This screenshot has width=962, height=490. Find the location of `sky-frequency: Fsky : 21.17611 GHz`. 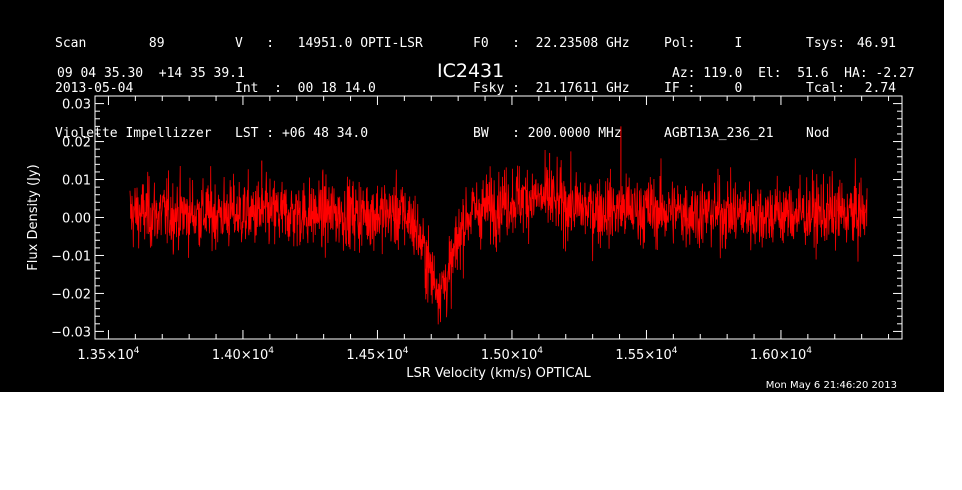

sky-frequency: Fsky : 21.17611 GHz is located at coordinates (551, 88).